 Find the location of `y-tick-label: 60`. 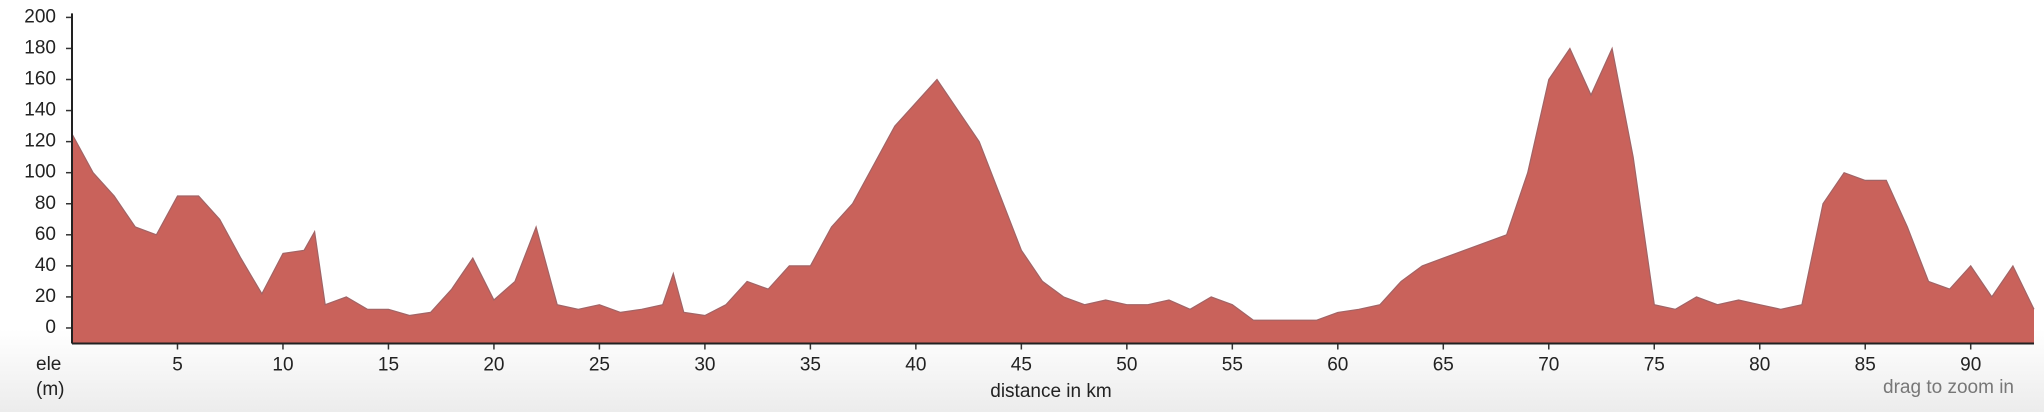

y-tick-label: 60 is located at coordinates (45, 234).